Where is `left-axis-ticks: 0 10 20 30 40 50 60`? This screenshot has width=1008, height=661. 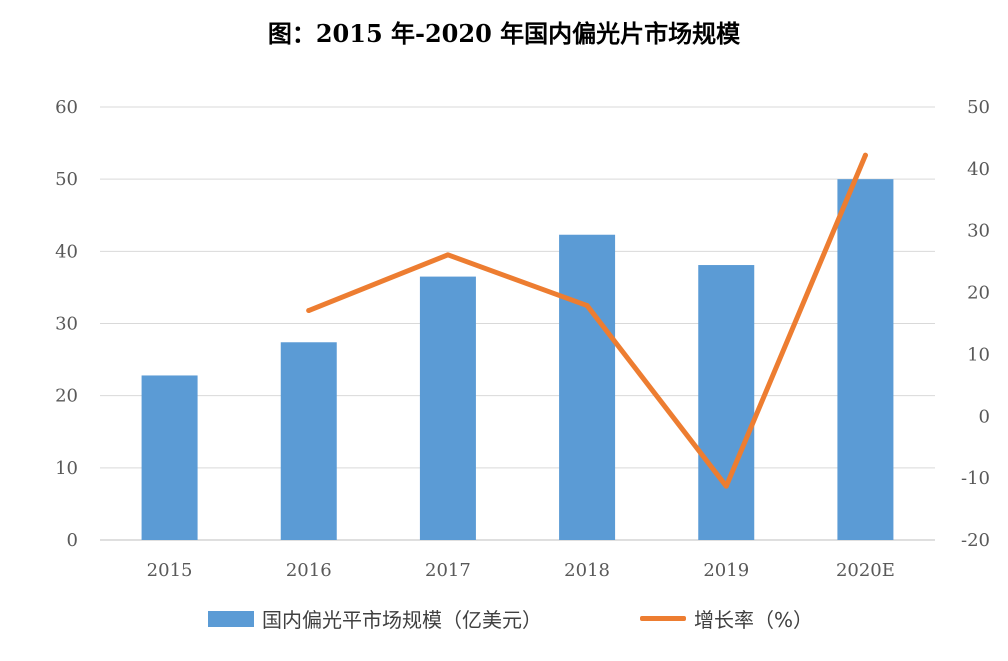 left-axis-ticks: 0 10 20 30 40 50 60 is located at coordinates (66, 324).